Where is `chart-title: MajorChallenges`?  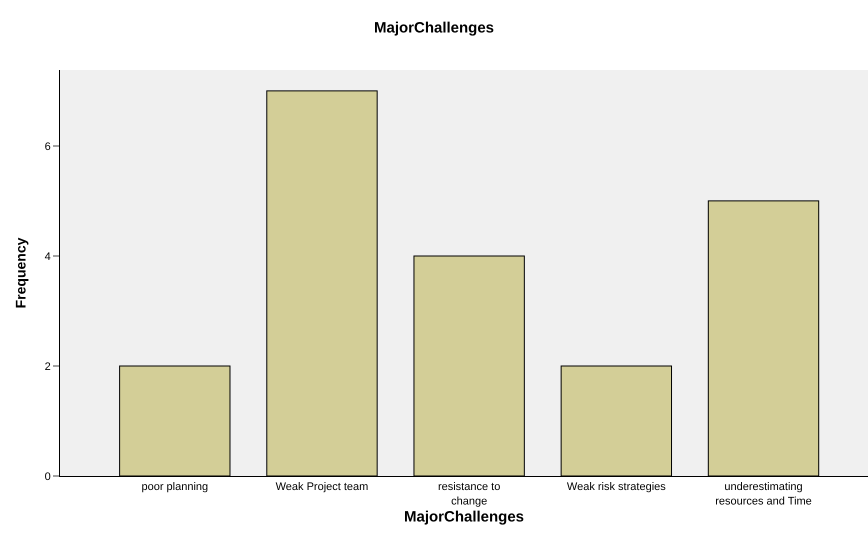
chart-title: MajorChallenges is located at coordinates (434, 27).